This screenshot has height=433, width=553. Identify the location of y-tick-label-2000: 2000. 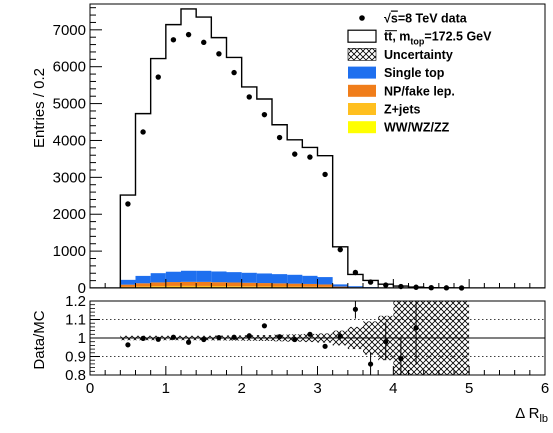
(69, 214).